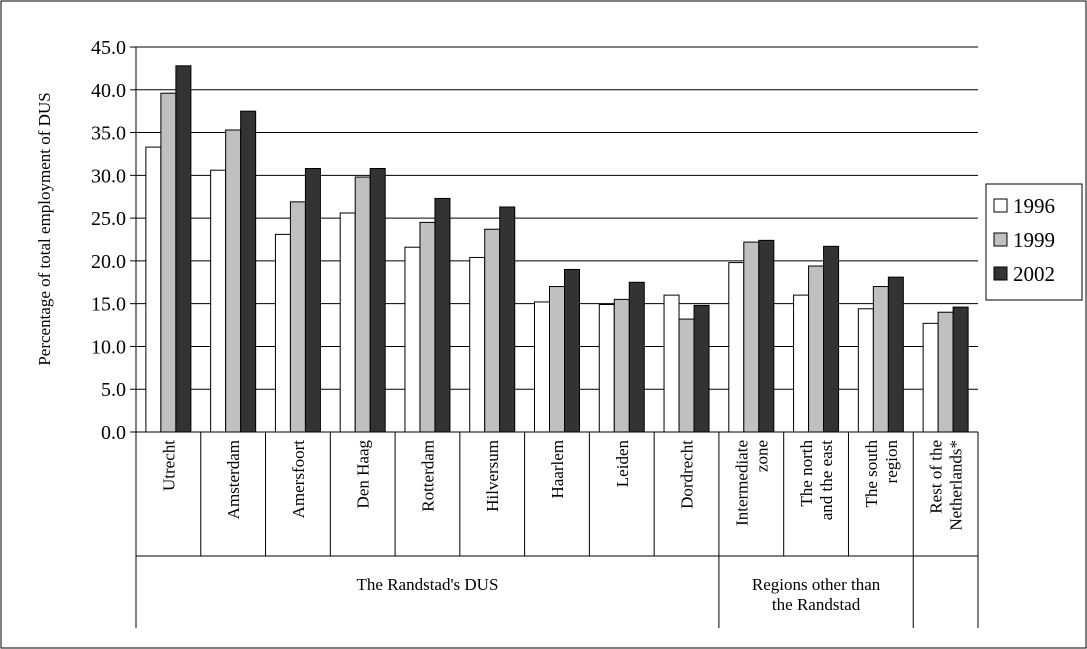  I want to click on category-label: Amsterdam, so click(233, 479).